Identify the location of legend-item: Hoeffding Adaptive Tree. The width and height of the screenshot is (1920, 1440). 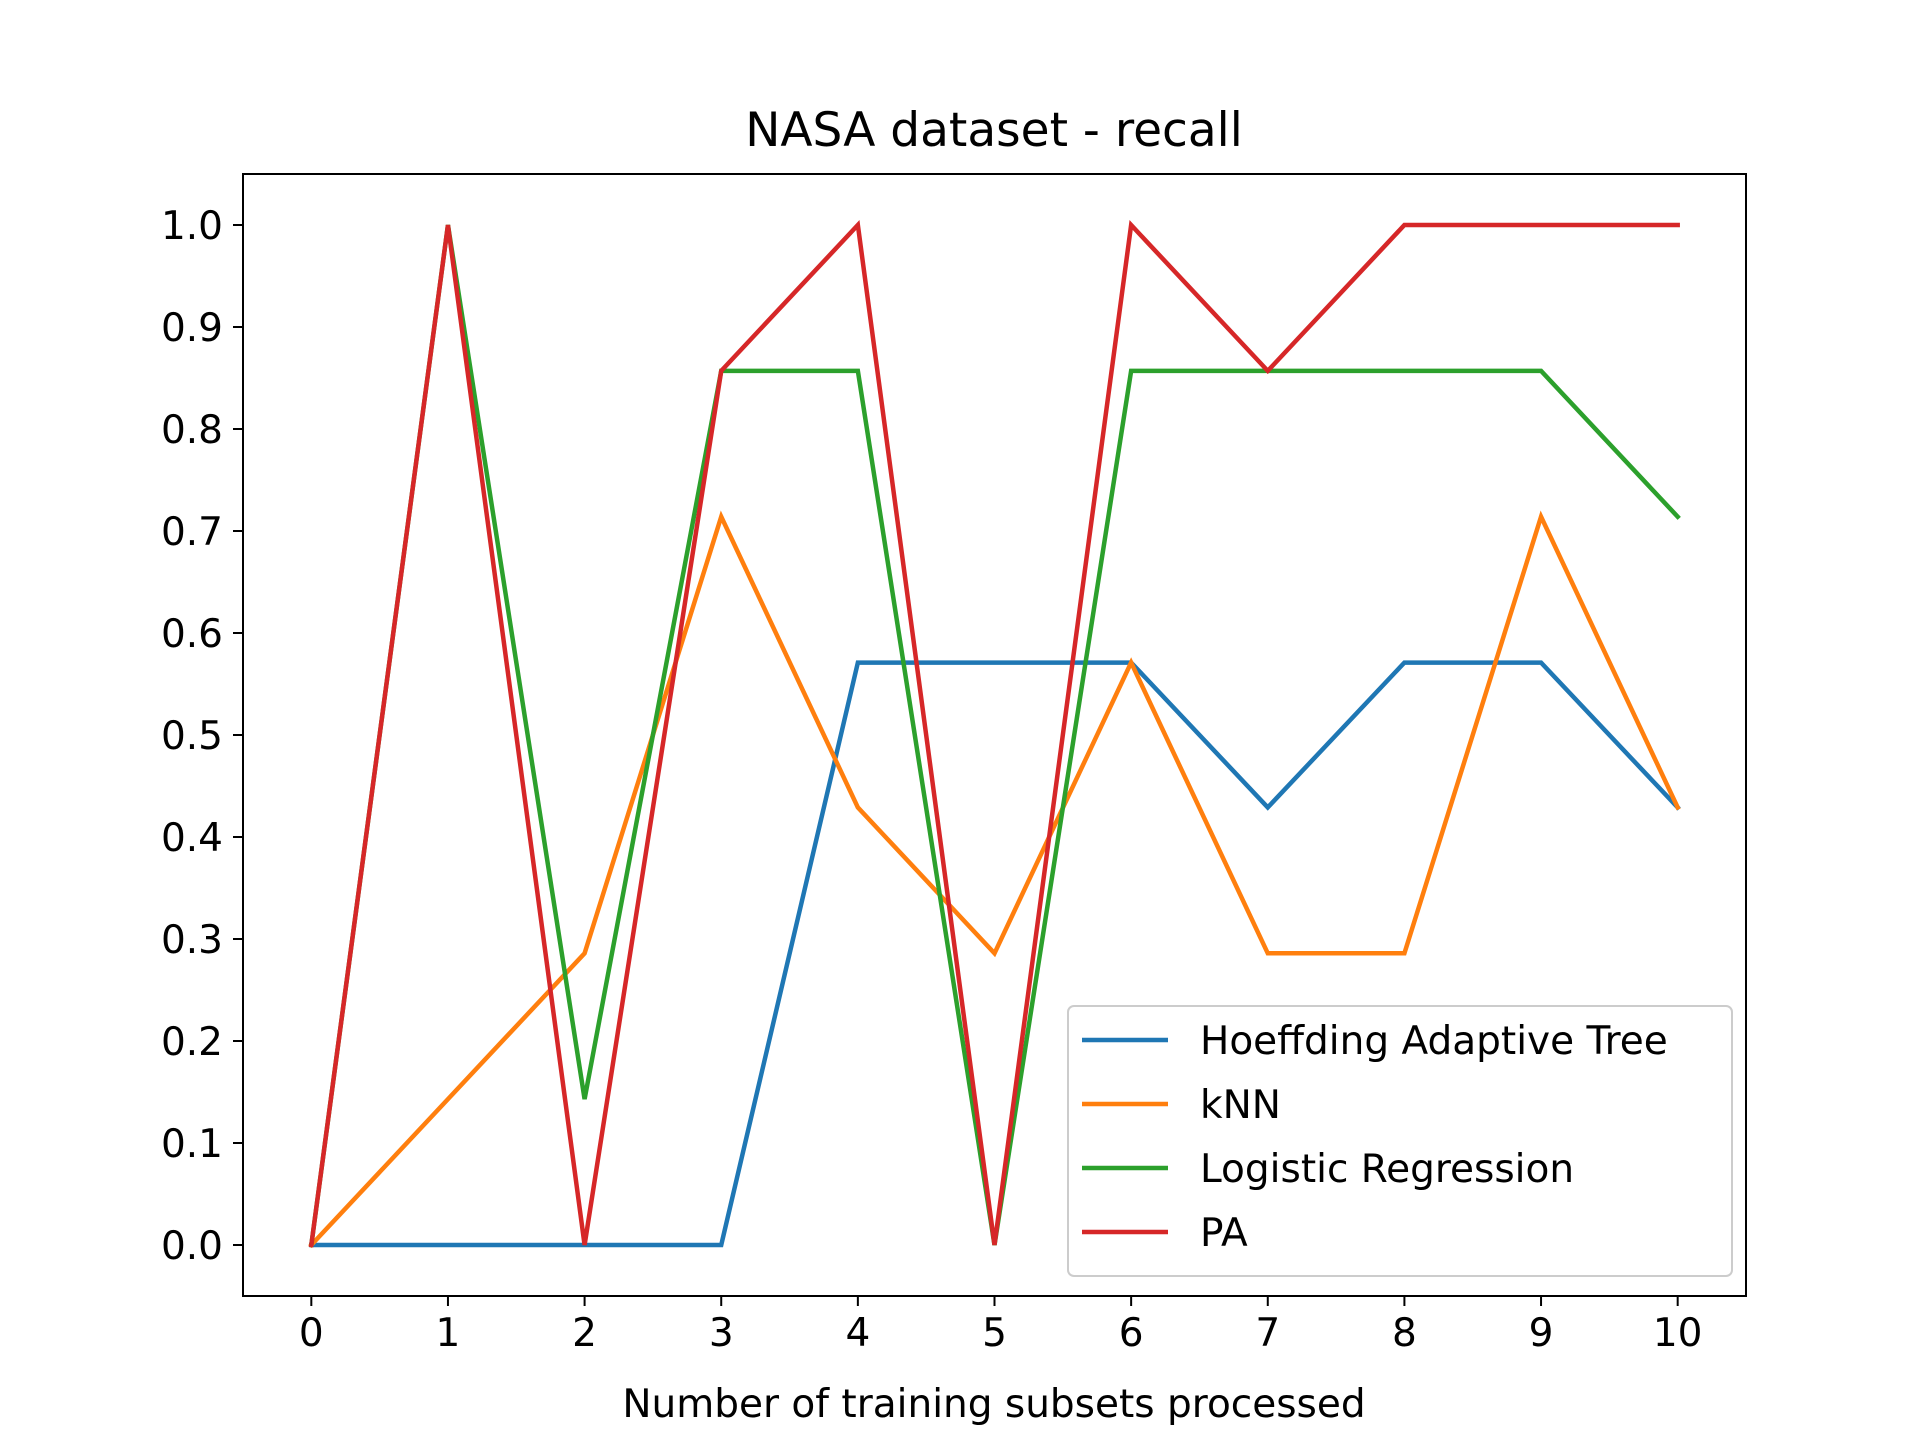
(1375, 1041).